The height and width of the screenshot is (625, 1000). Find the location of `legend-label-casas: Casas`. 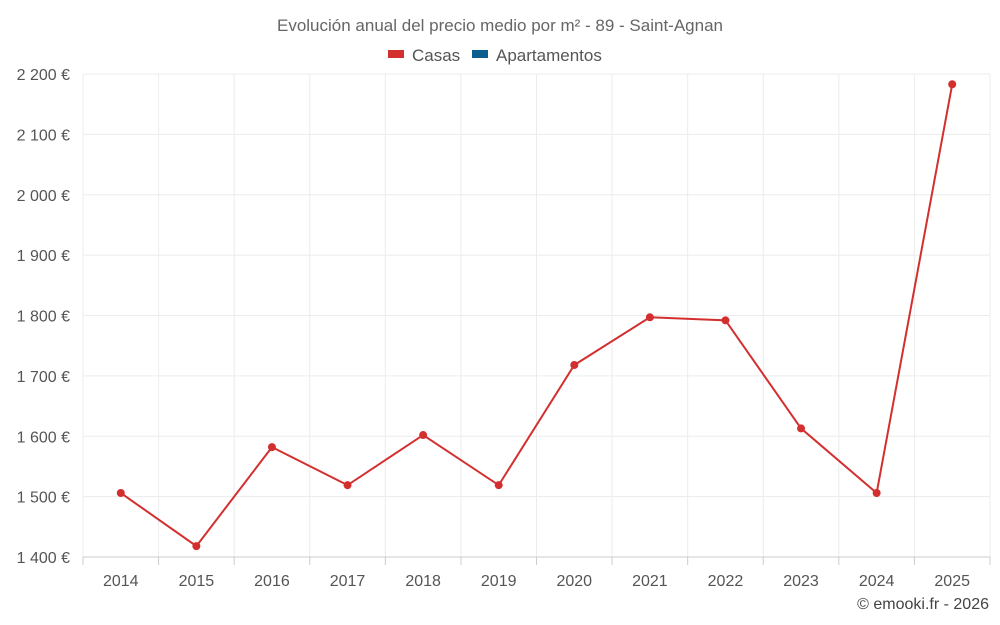

legend-label-casas: Casas is located at coordinates (436, 55).